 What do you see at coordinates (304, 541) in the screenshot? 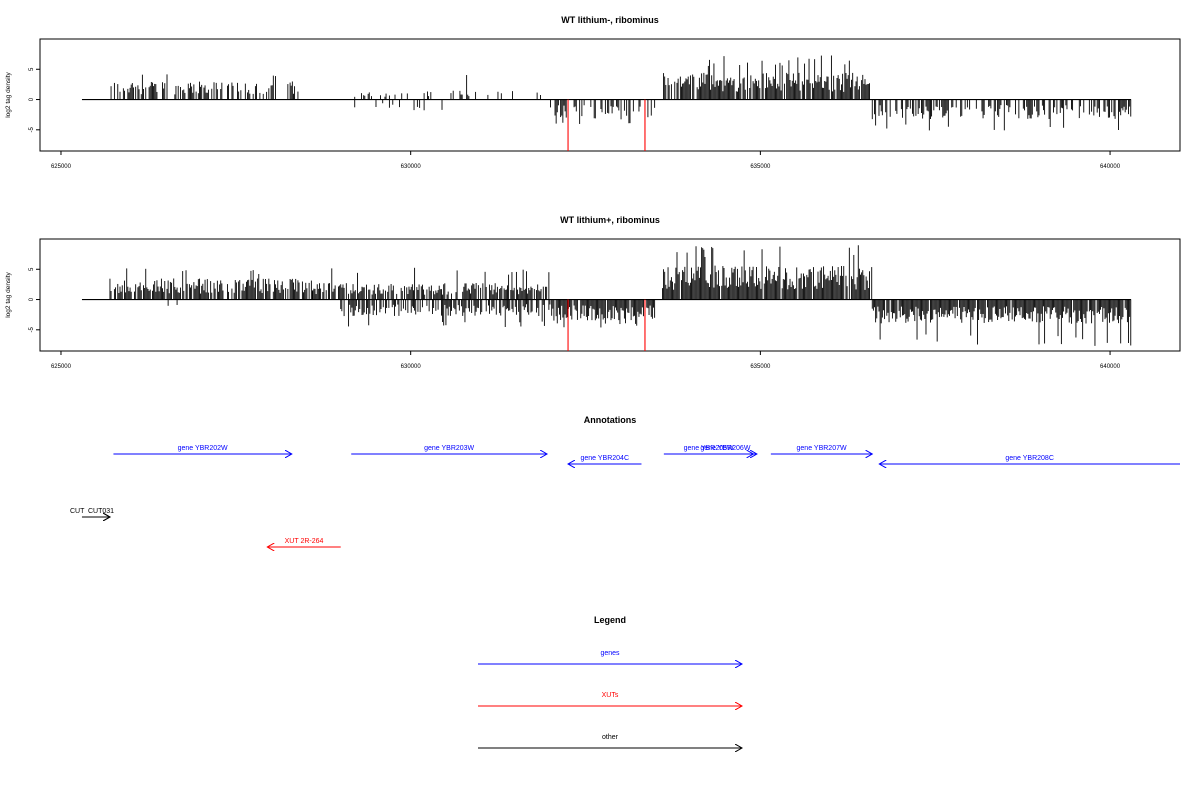
I see `feature-label: XUT 2R-264` at bounding box center [304, 541].